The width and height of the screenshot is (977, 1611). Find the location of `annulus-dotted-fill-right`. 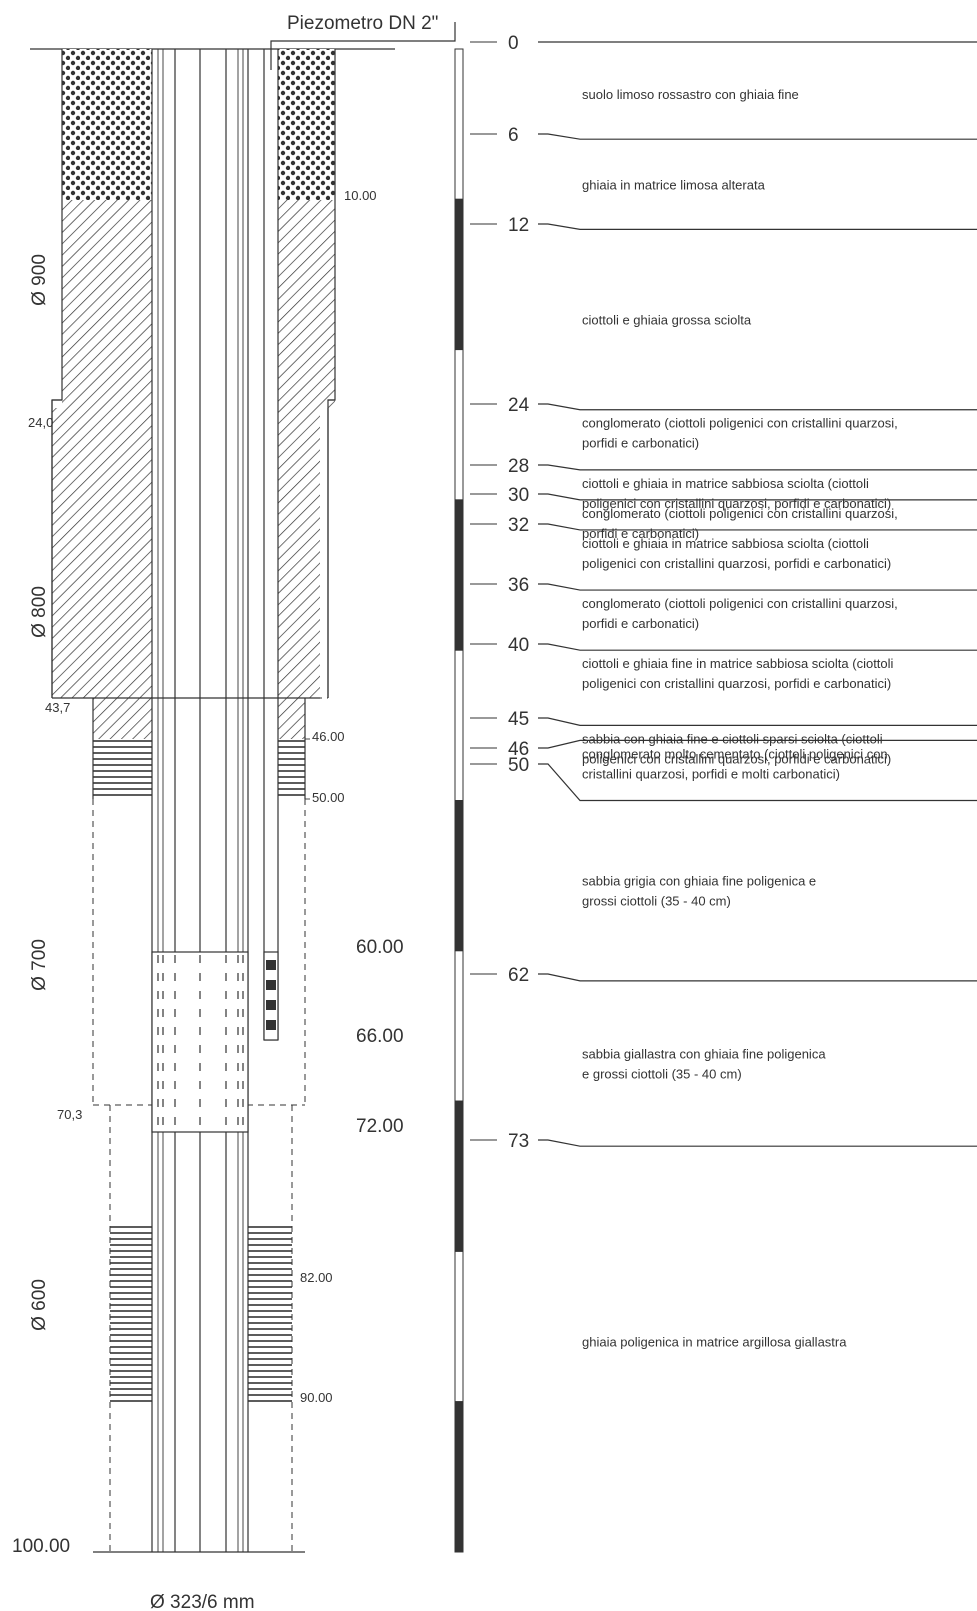

annulus-dotted-fill-right is located at coordinates (306, 124).